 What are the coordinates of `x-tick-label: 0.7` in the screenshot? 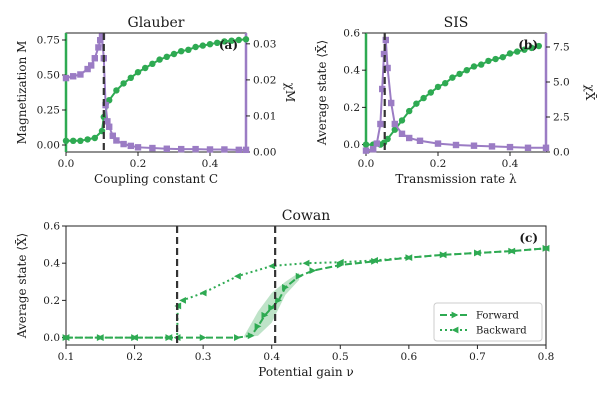 It's located at (477, 357).